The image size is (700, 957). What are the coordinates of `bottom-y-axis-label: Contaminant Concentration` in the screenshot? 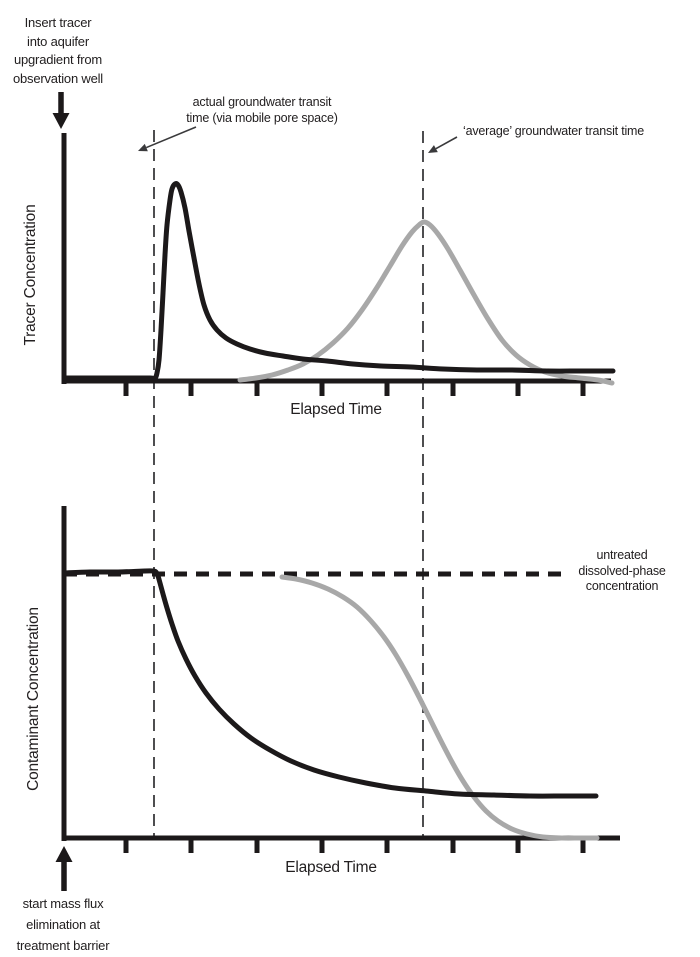 It's located at (33, 699).